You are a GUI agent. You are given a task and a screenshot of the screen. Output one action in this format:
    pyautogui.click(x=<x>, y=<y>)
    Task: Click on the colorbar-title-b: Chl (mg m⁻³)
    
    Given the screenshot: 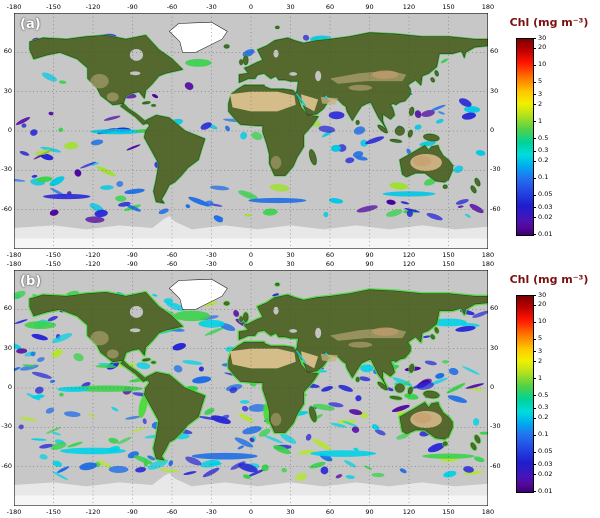 What is the action you would take?
    pyautogui.click(x=549, y=279)
    